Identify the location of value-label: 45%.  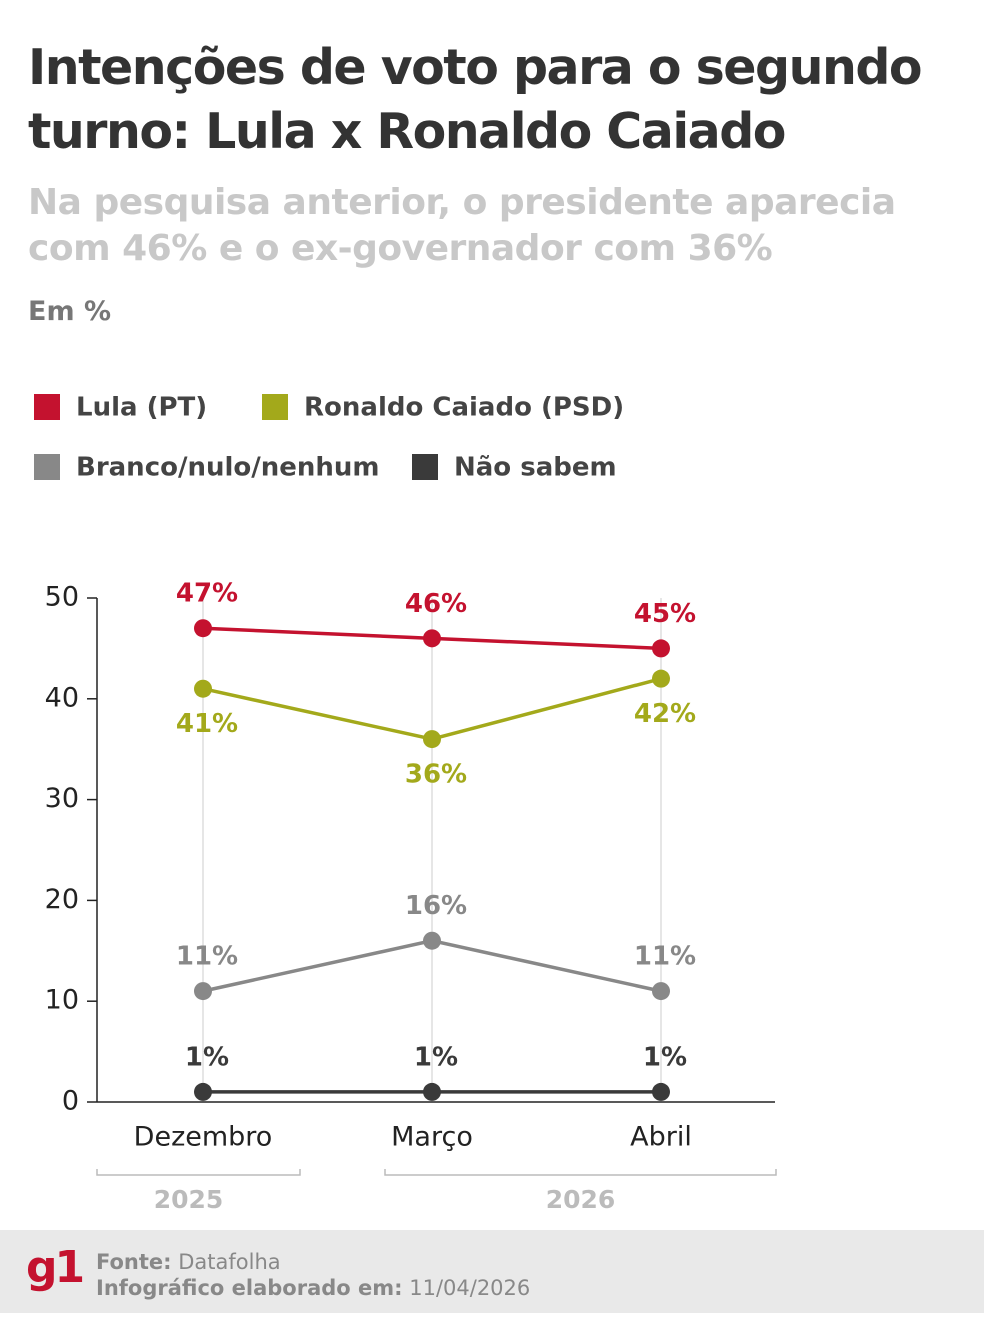
(665, 614).